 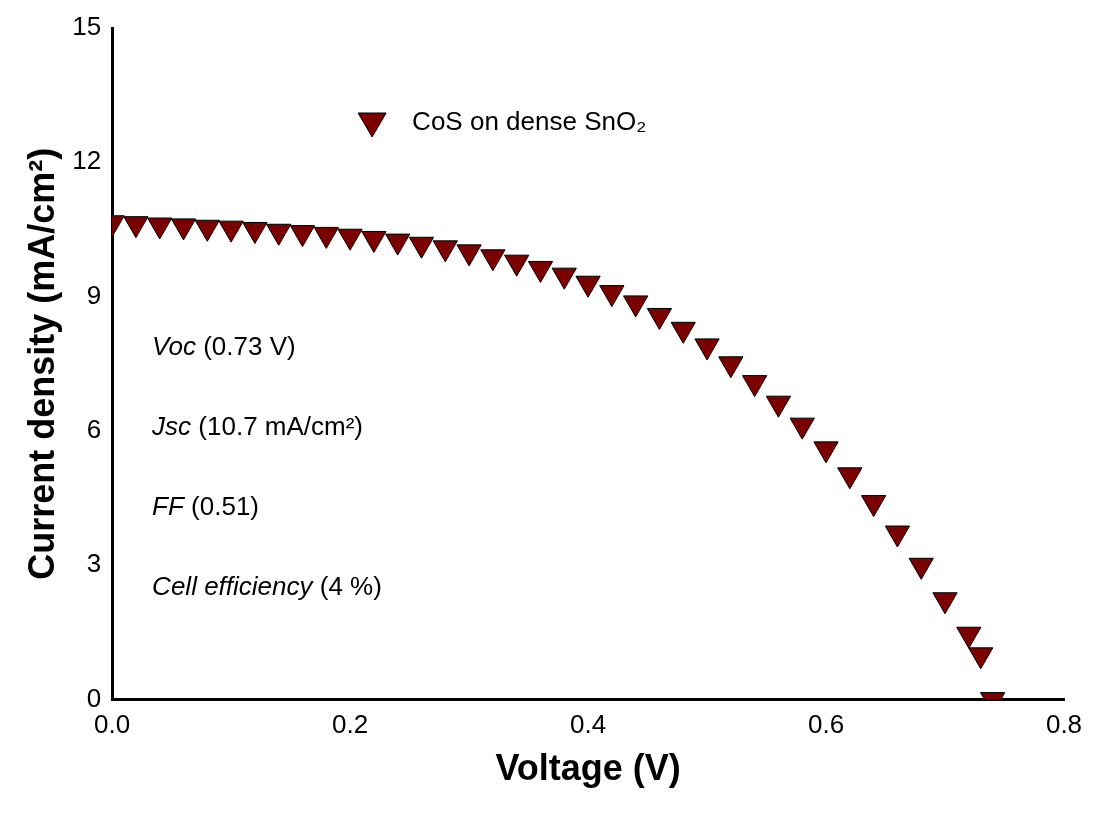 What do you see at coordinates (94, 294) in the screenshot?
I see `y-tick-label: 9` at bounding box center [94, 294].